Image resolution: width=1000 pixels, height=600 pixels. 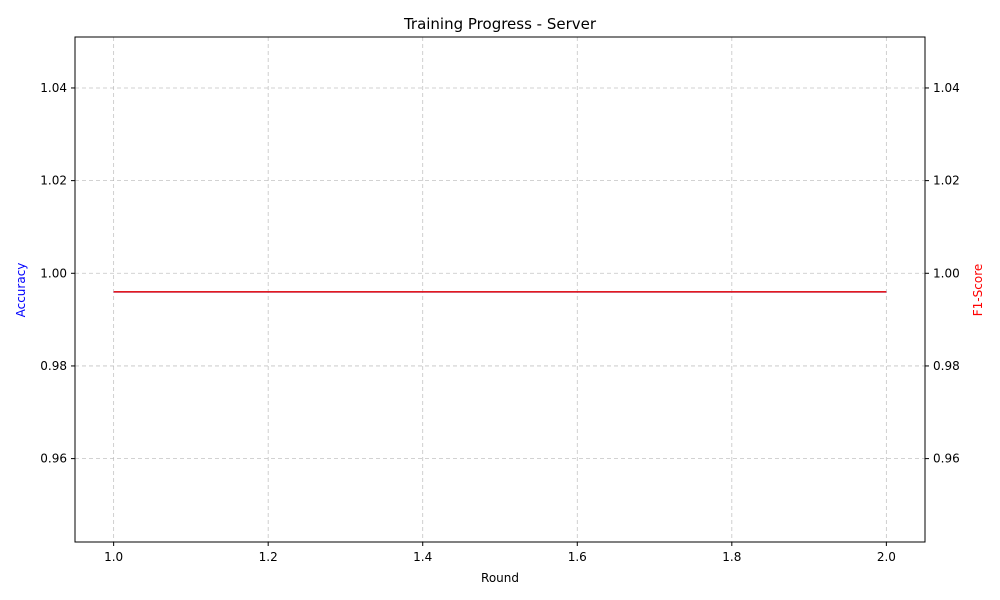 I want to click on y-tick-label-left: 1.02, so click(x=53, y=181).